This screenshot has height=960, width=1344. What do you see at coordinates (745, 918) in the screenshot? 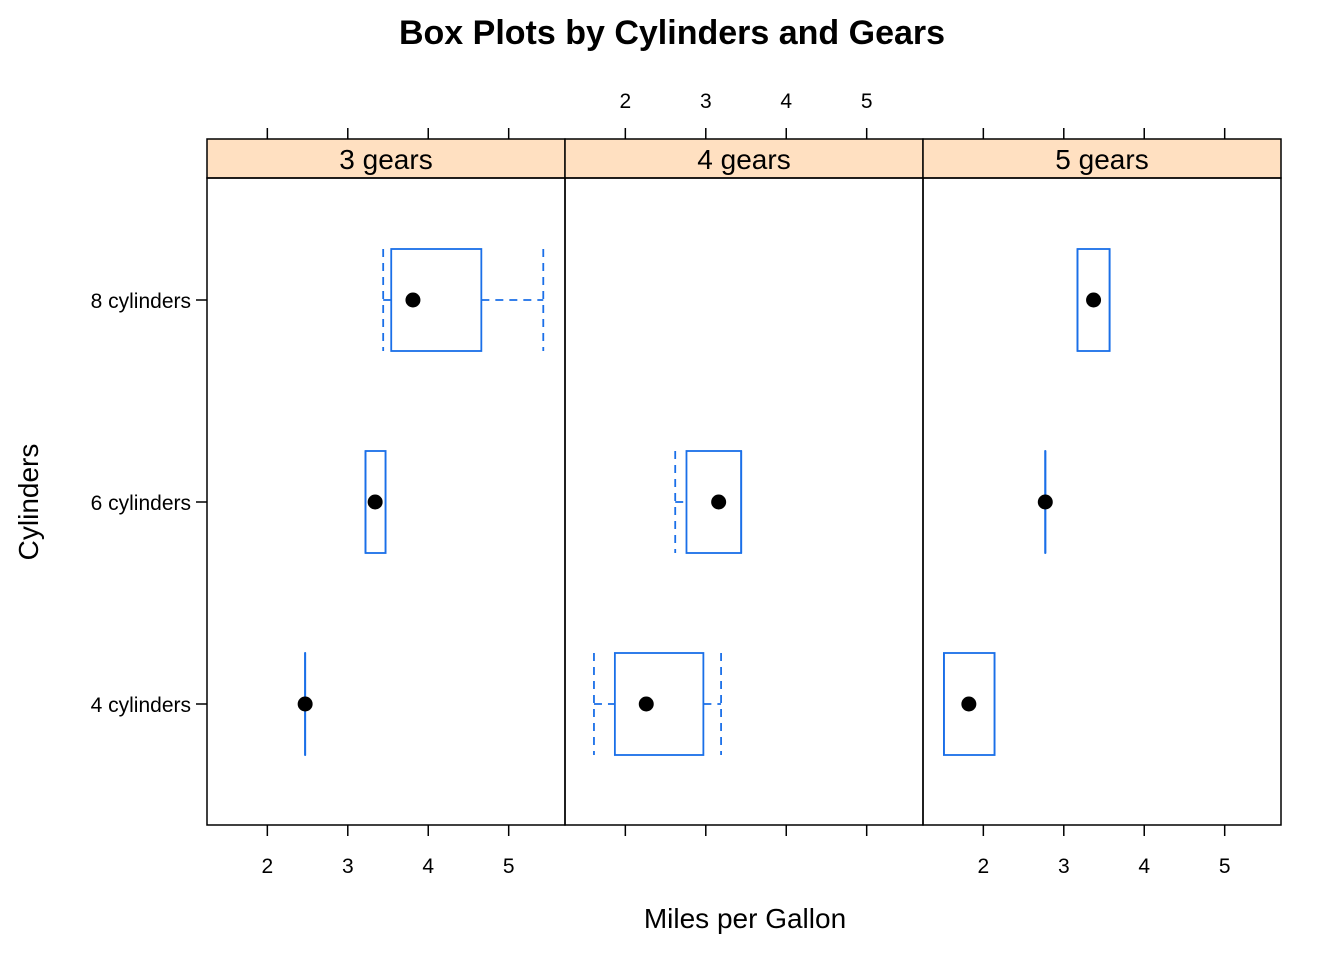
I see `x-axis-label: Miles per Gallon` at bounding box center [745, 918].